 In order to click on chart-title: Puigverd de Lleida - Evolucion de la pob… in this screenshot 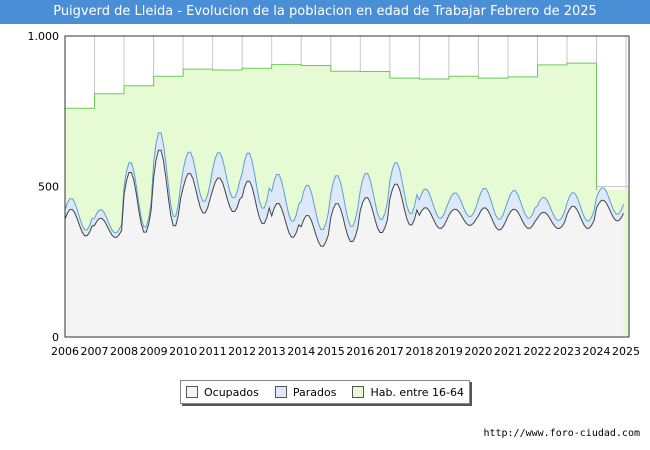, I will do `click(325, 12)`.